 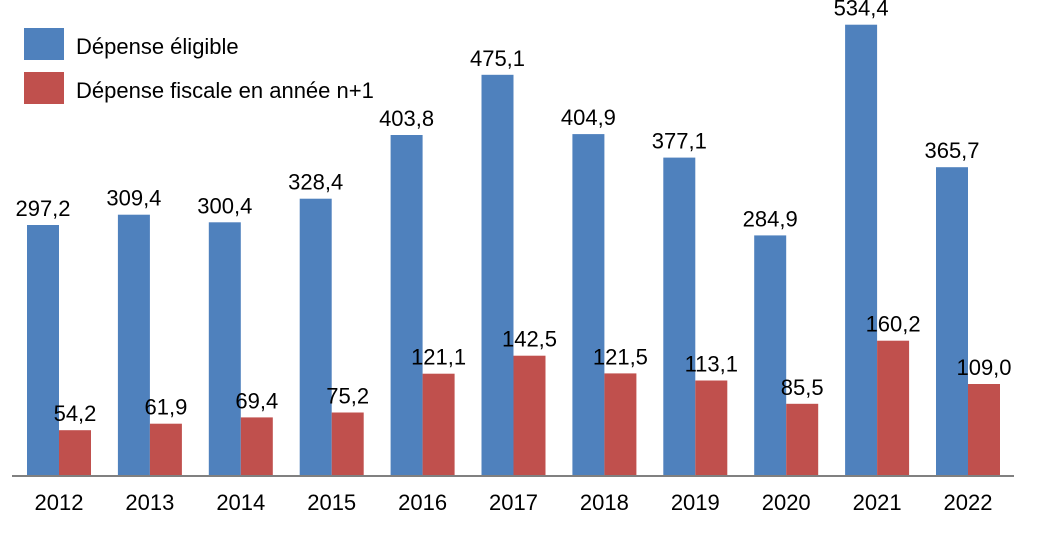 I want to click on bar-depense-eligible-2017, so click(x=497, y=275).